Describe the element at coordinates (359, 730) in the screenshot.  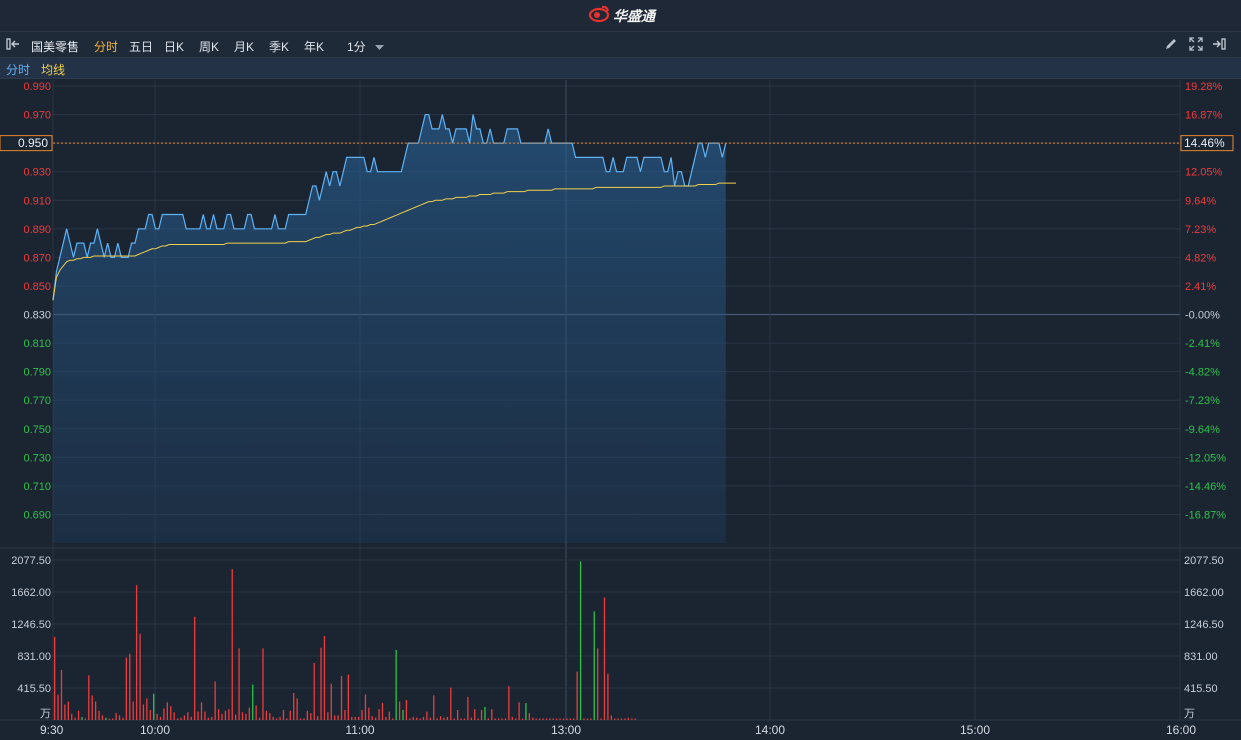
I see `time-tick-label: 11:00` at that location.